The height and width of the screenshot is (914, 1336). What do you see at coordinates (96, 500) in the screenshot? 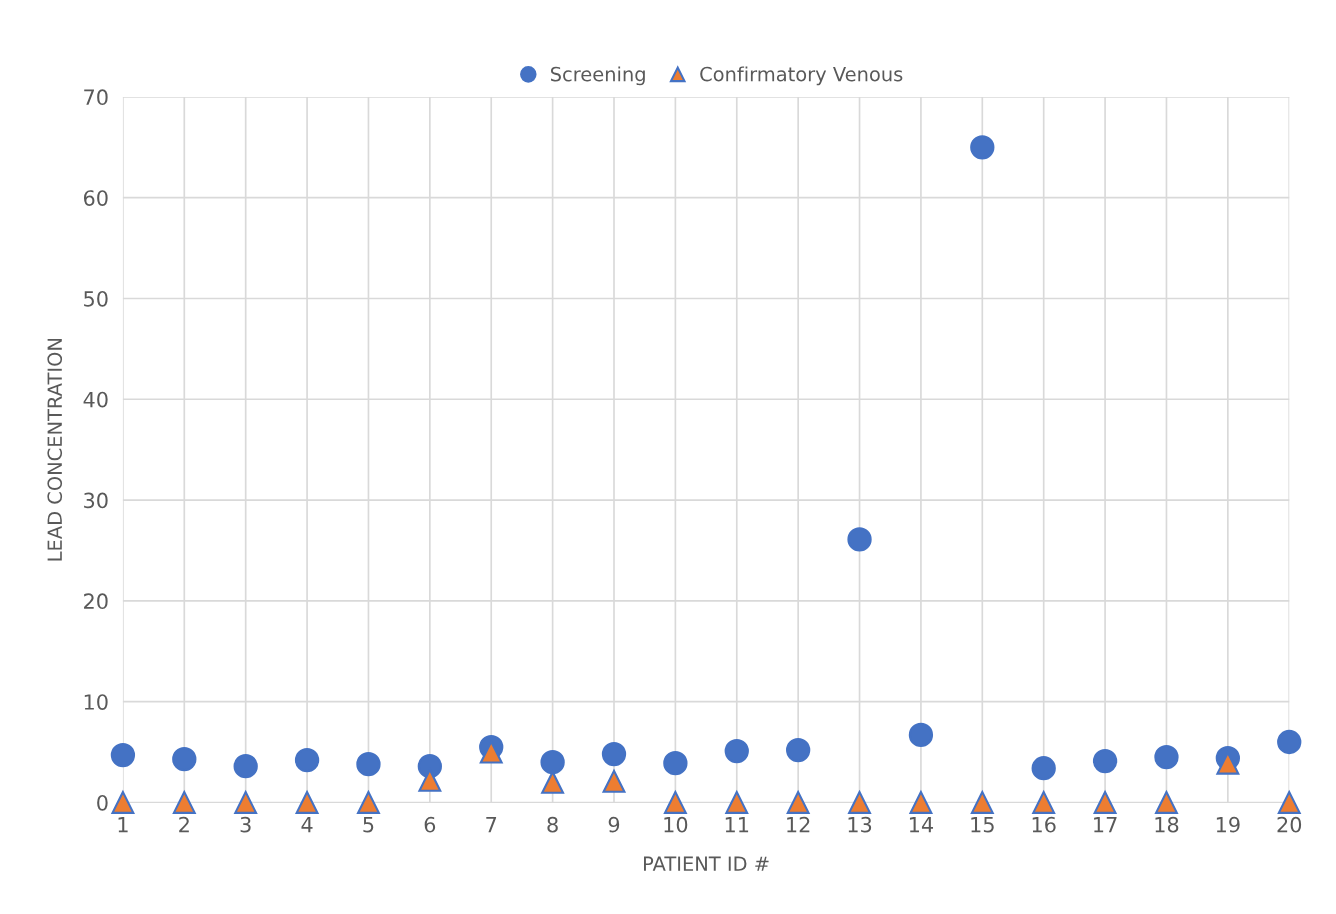
I see `y-tick-label: 30` at bounding box center [96, 500].